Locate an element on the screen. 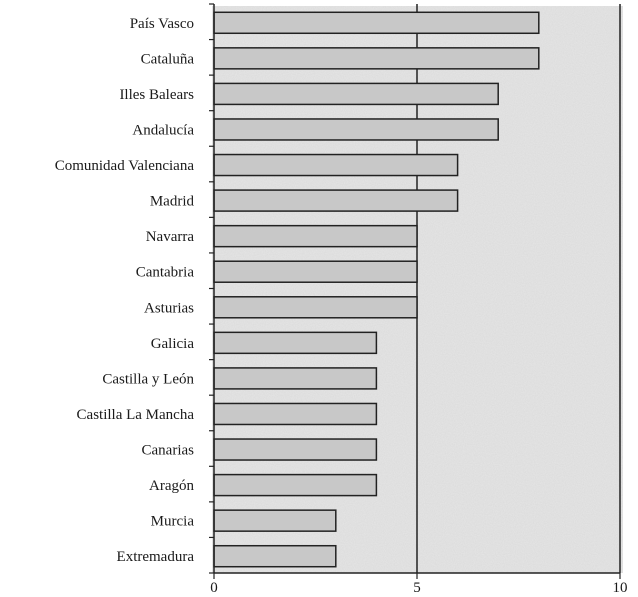  category-label-9: Galicia is located at coordinates (173, 344).